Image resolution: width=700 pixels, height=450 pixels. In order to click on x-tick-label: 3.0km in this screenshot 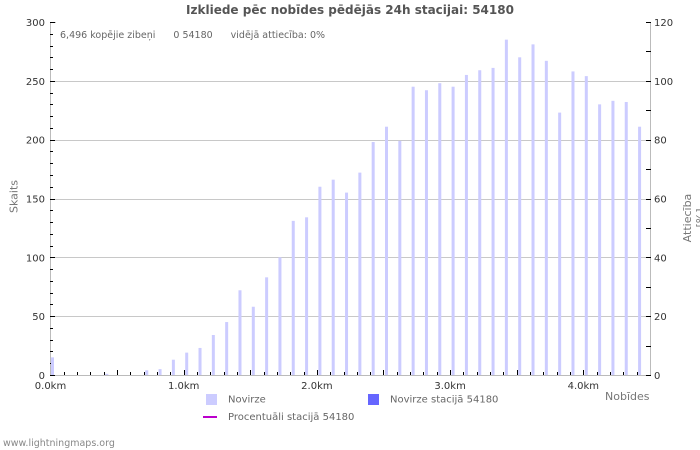, I will do `click(449, 386)`.